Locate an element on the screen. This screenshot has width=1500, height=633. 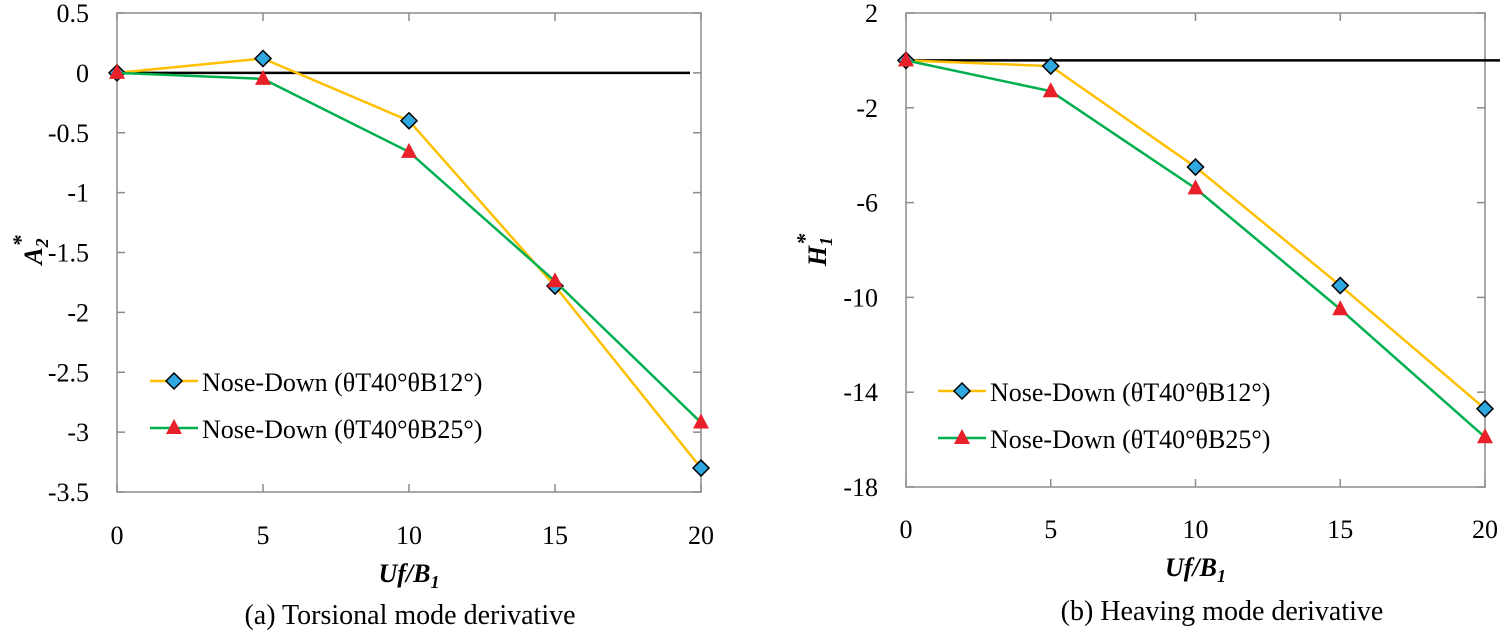
y-tick-label: 0 is located at coordinates (82, 73).